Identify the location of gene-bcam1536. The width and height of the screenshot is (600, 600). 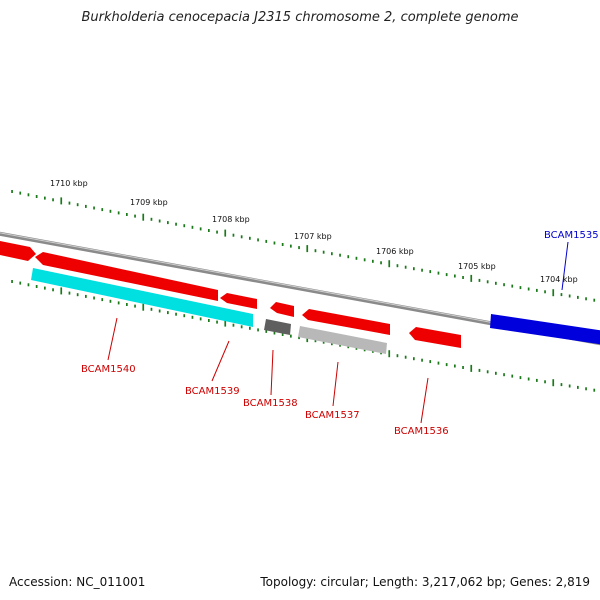
(435, 337).